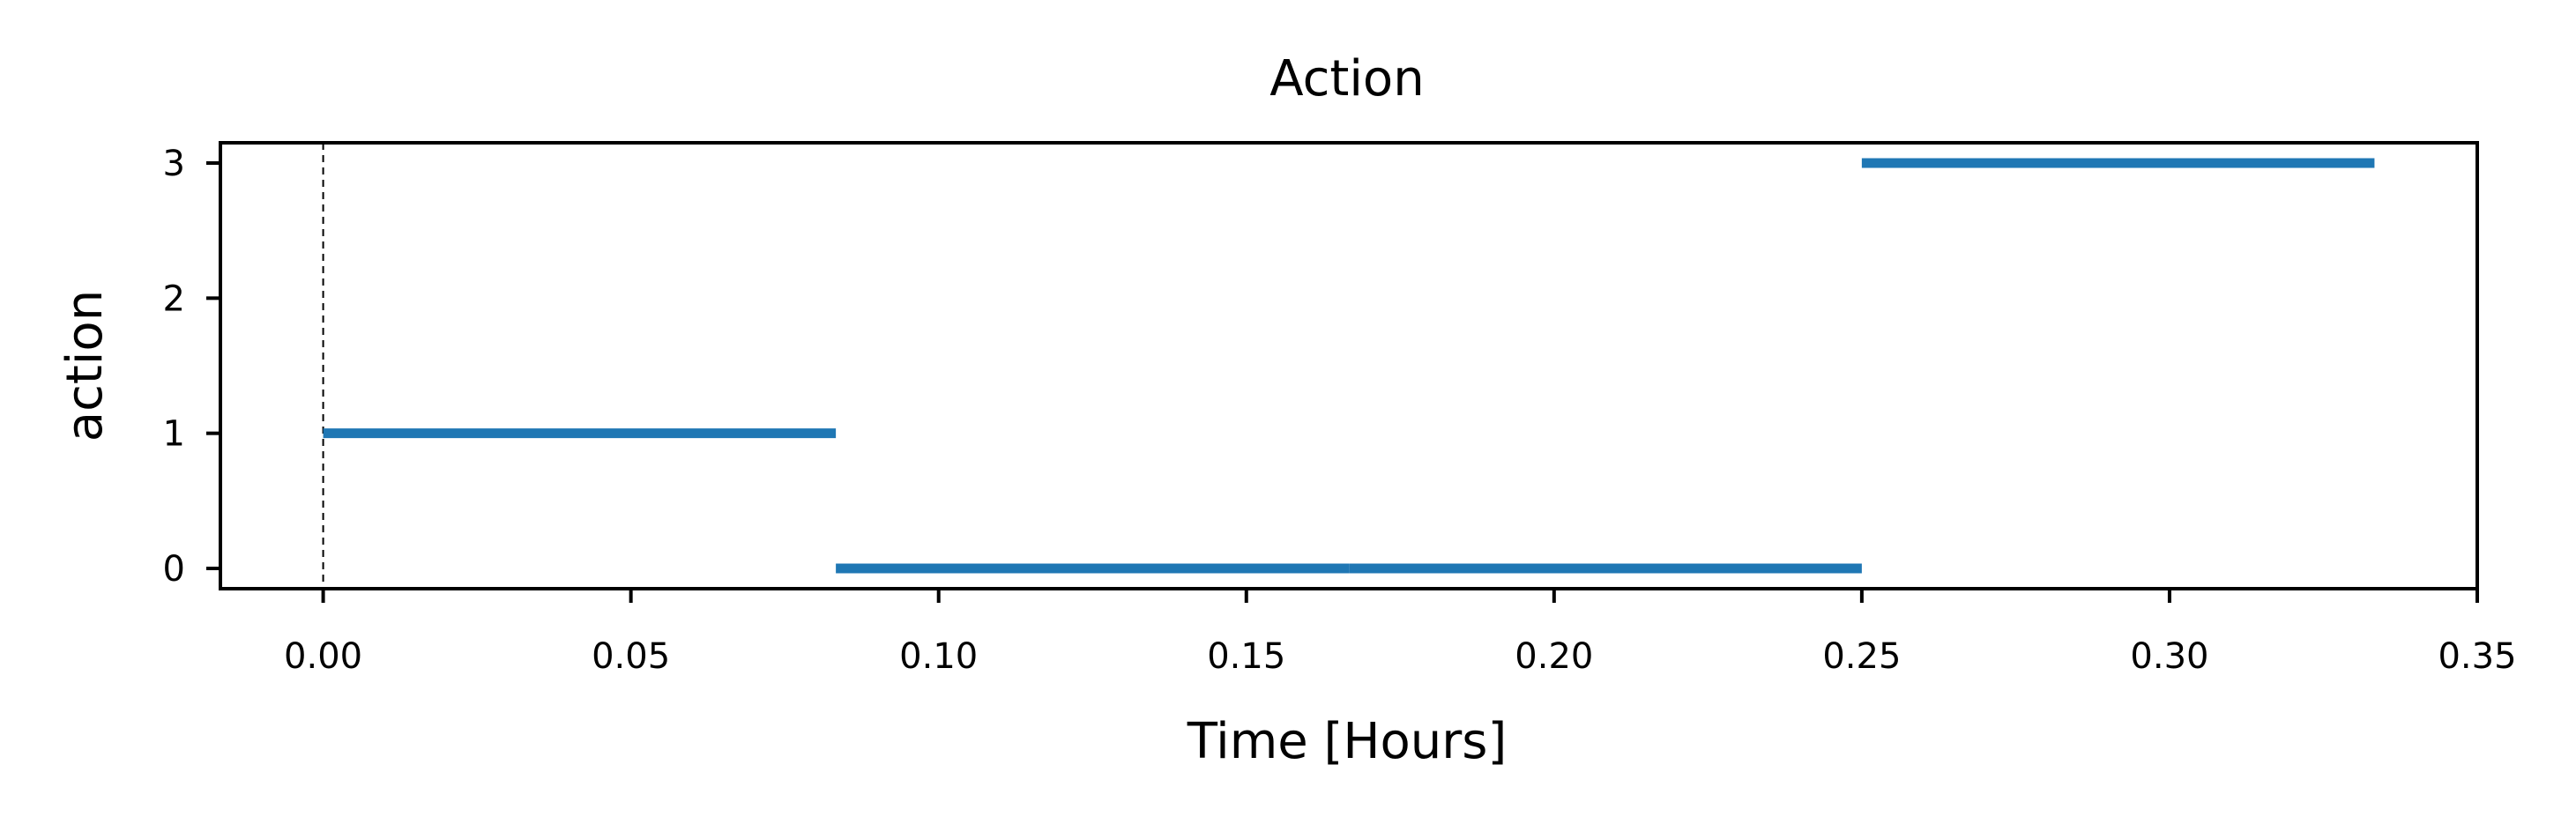 The image size is (2576, 824). I want to click on x-axis-label: Time [Hours], so click(1347, 741).